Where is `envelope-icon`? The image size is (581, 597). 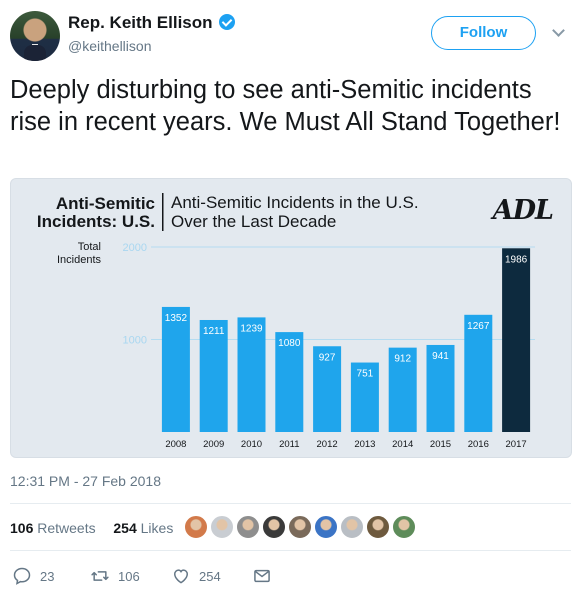 envelope-icon is located at coordinates (262, 576).